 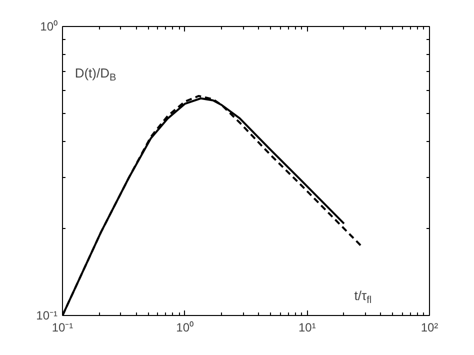 What do you see at coordinates (307, 327) in the screenshot?
I see `x-tick-label: 10¹` at bounding box center [307, 327].